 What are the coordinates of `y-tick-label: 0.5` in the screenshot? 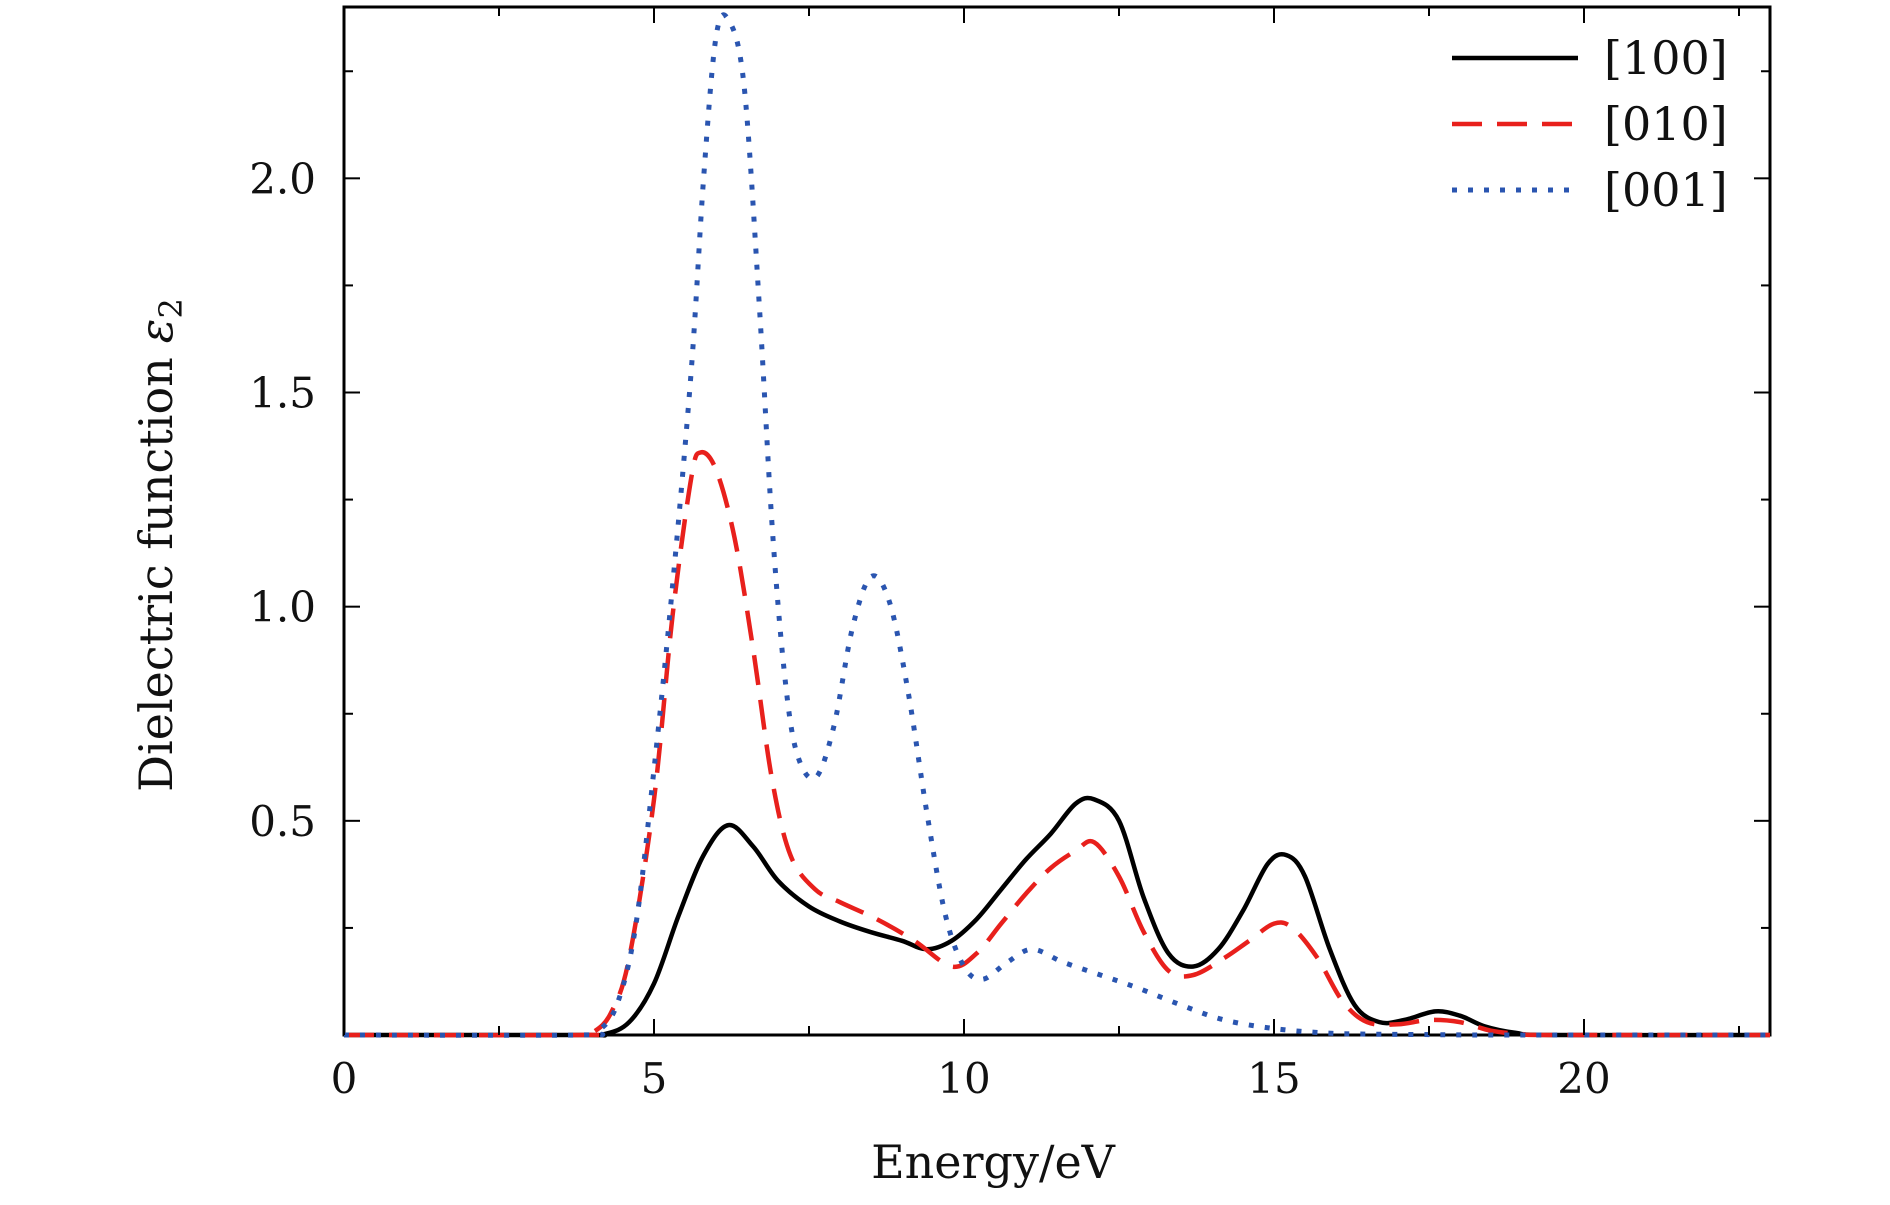 It's located at (282, 821).